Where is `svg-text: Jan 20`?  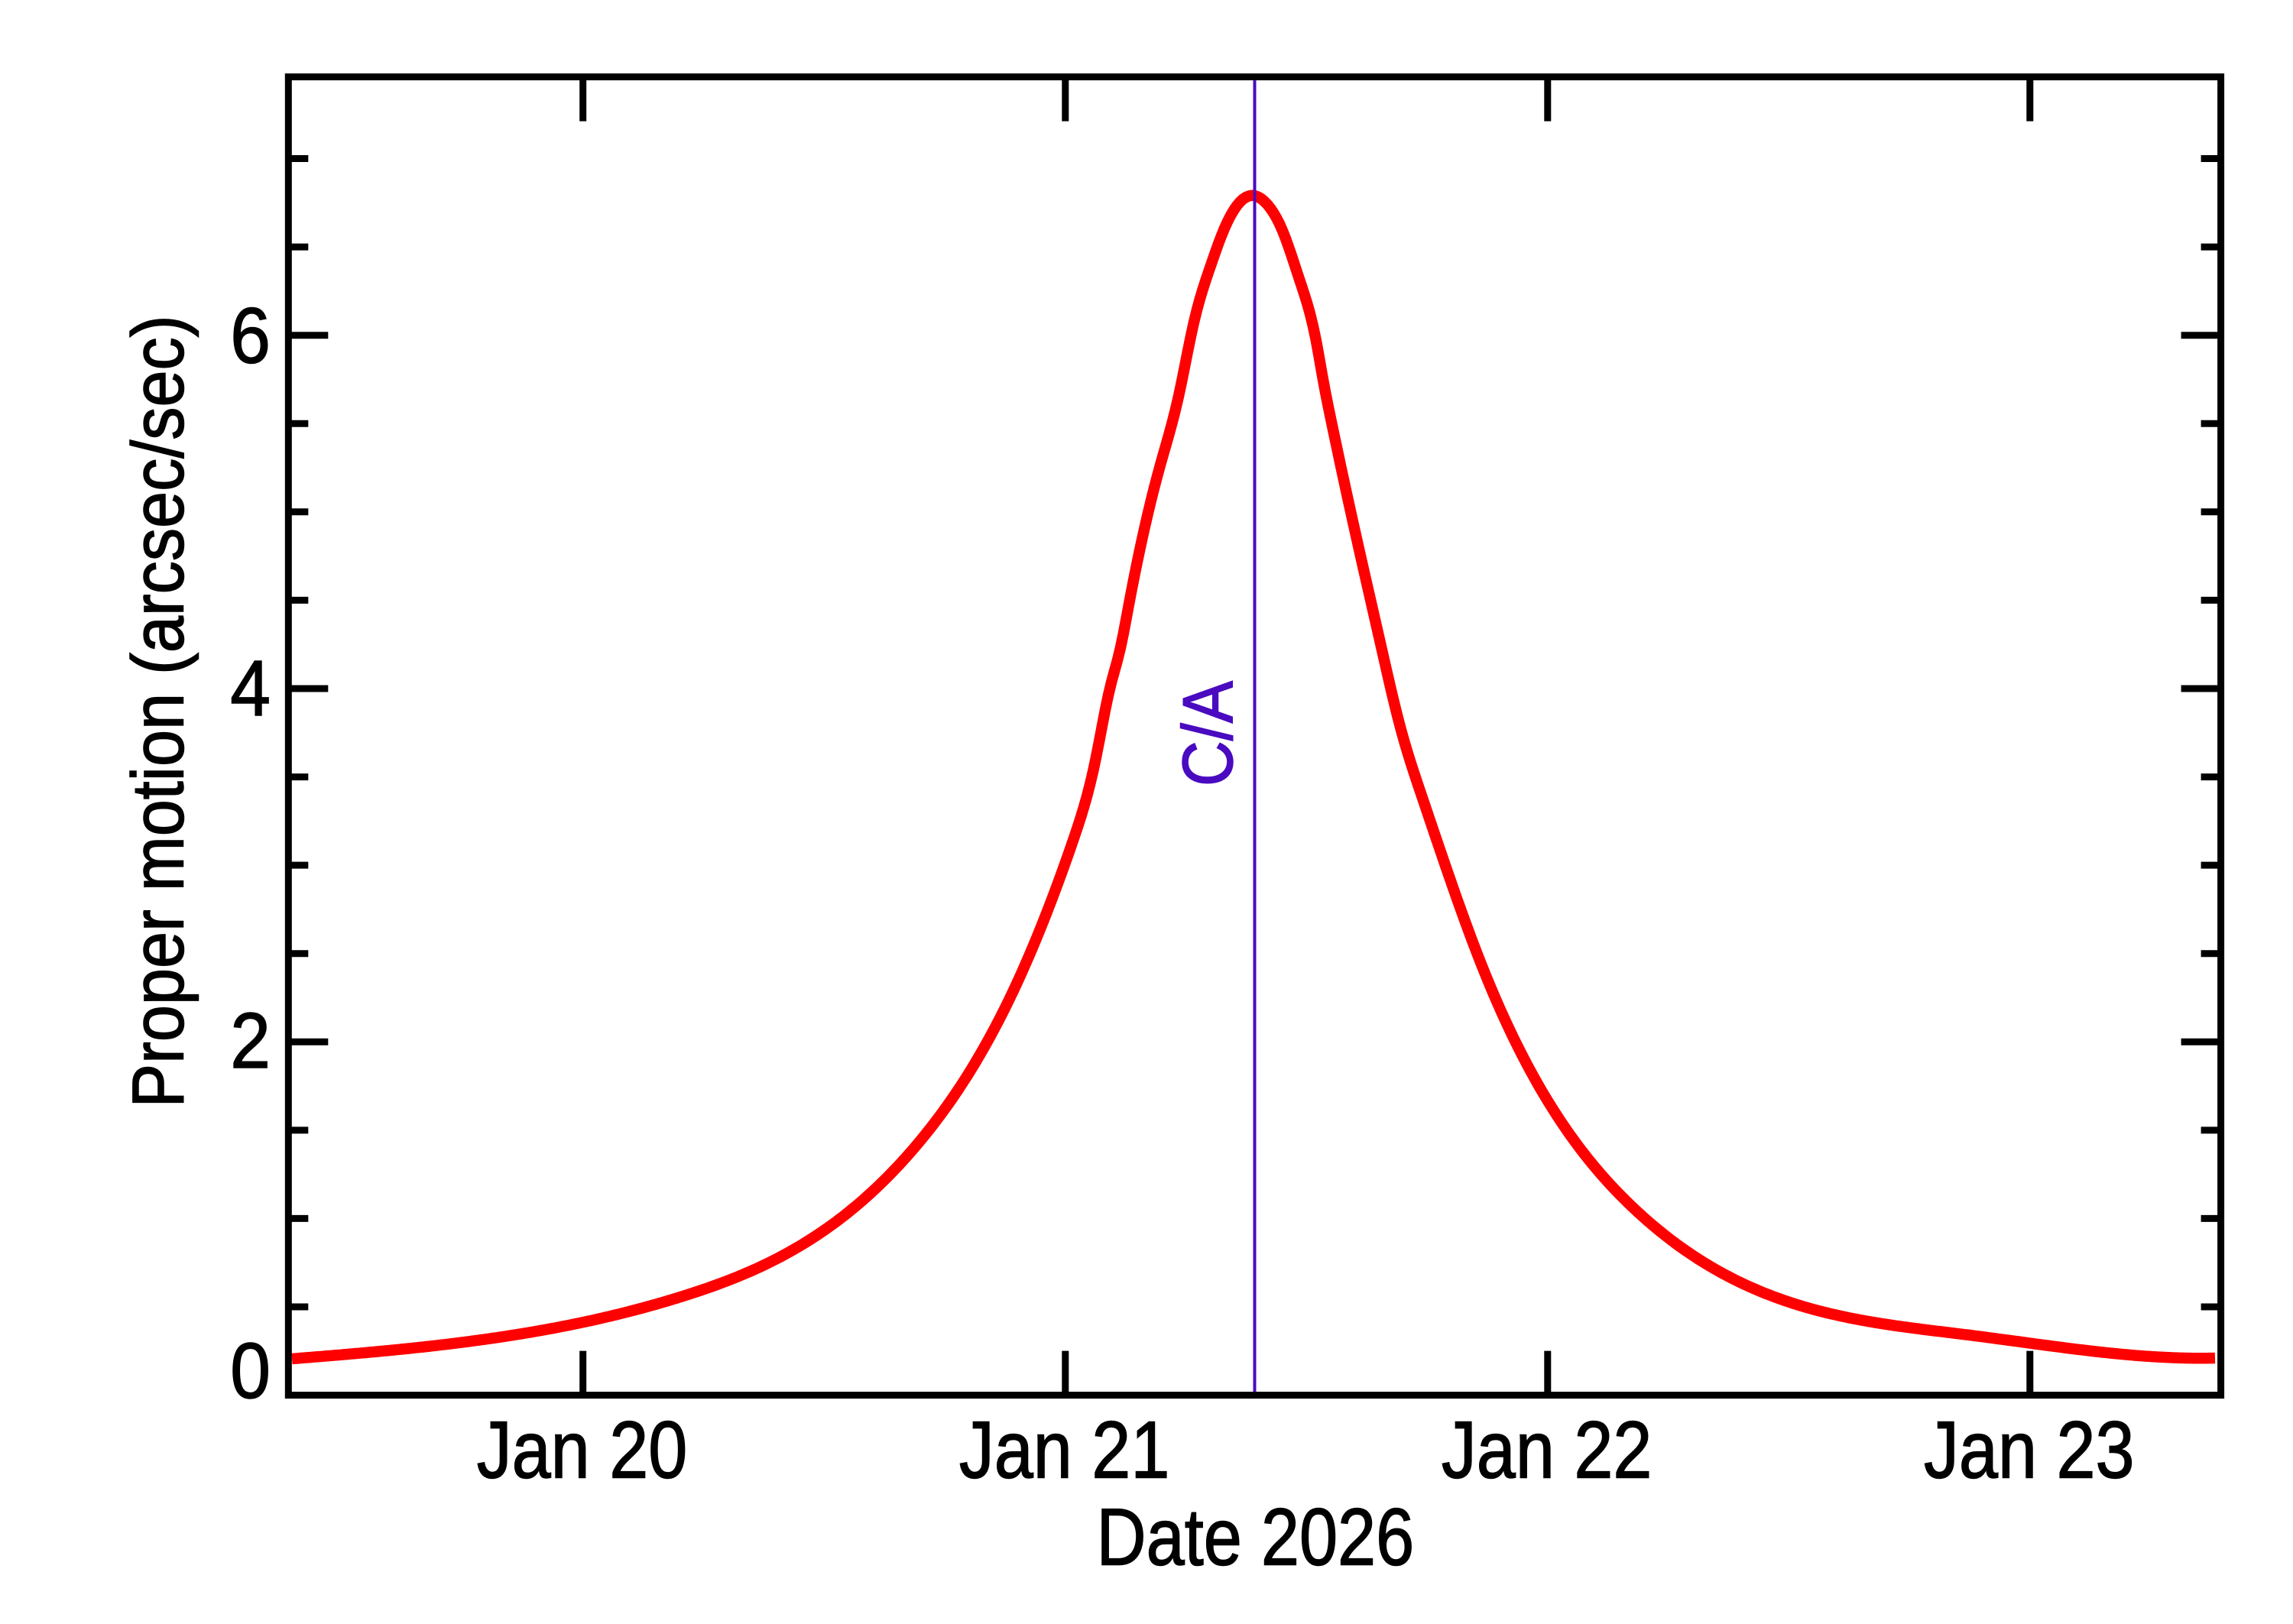
svg-text: Jan 20 is located at coordinates (582, 1449).